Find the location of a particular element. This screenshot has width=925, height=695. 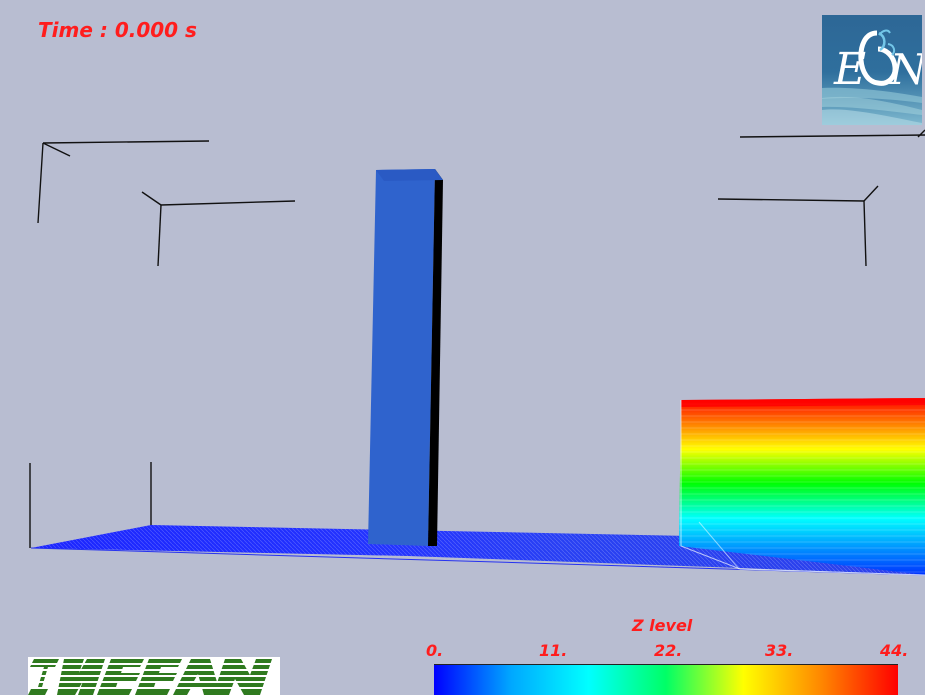

water-block is located at coordinates (802, 487).